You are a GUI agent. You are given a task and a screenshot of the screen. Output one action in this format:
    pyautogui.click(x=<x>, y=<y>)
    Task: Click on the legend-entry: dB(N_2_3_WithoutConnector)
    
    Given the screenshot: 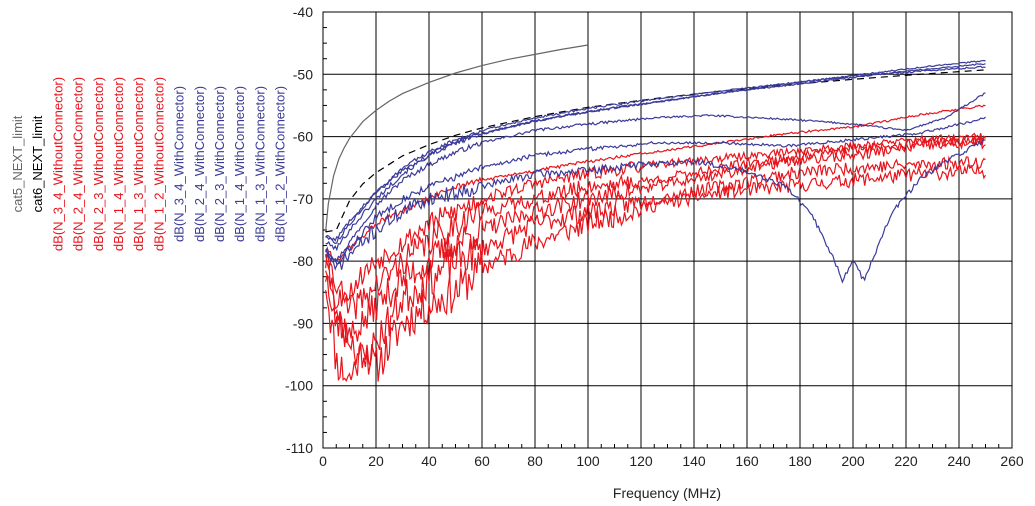 What is the action you would take?
    pyautogui.click(x=98, y=164)
    